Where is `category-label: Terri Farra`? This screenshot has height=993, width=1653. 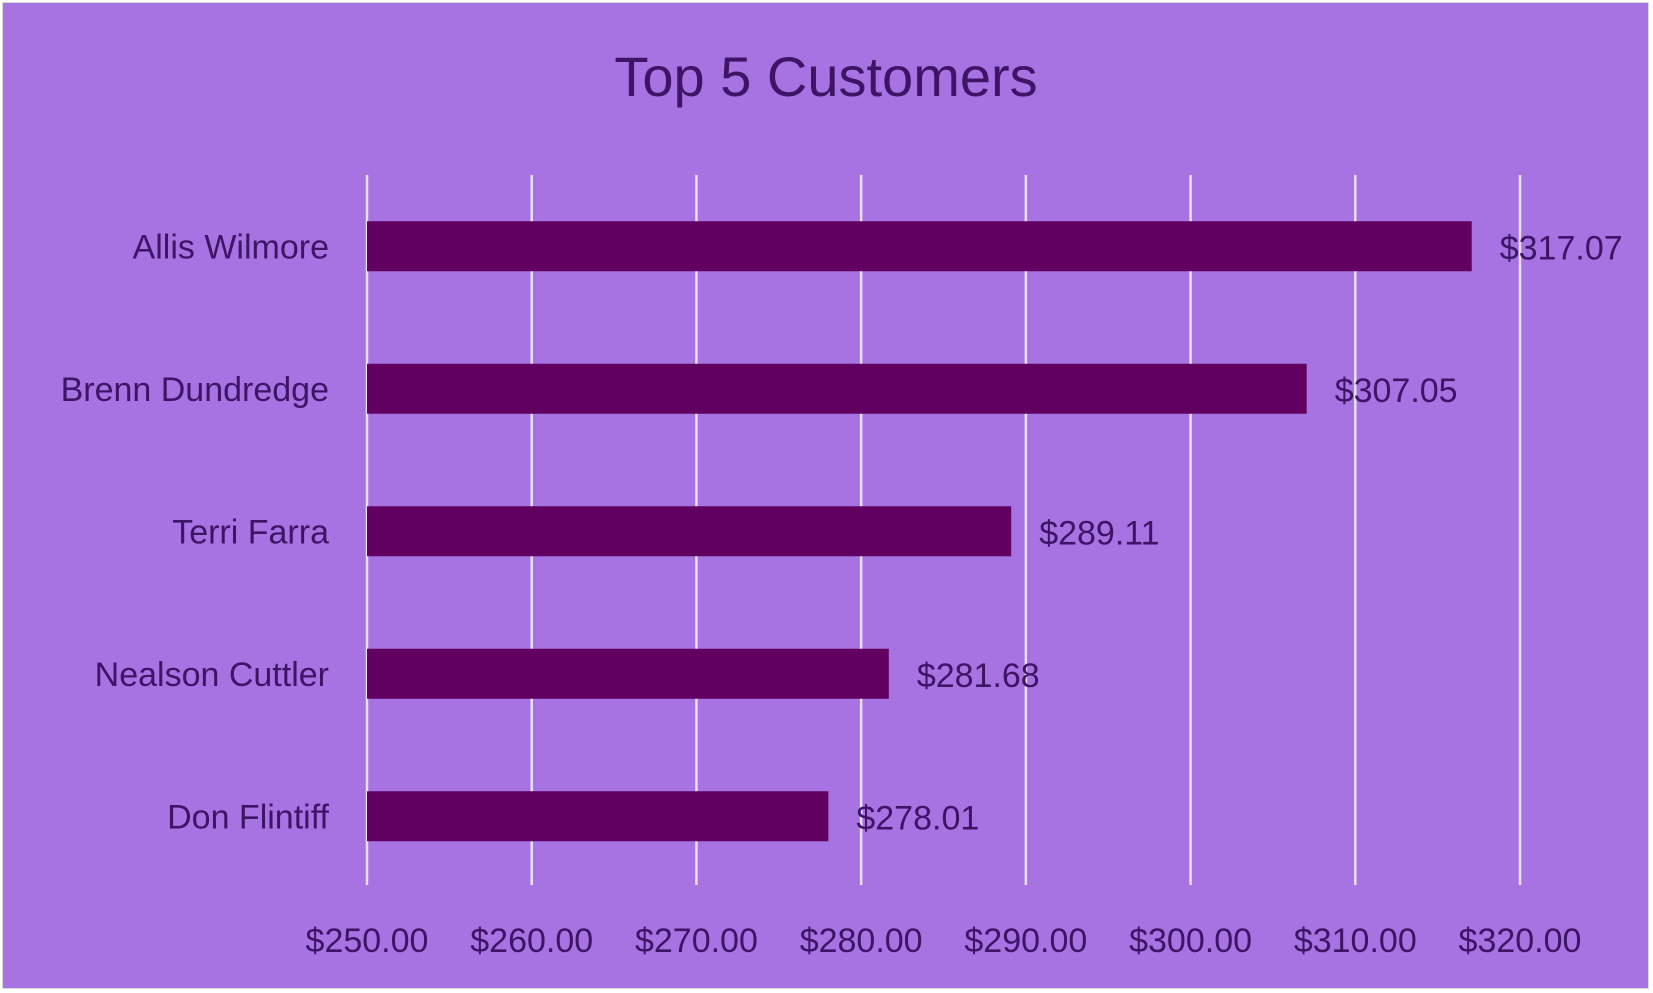 category-label: Terri Farra is located at coordinates (250, 532).